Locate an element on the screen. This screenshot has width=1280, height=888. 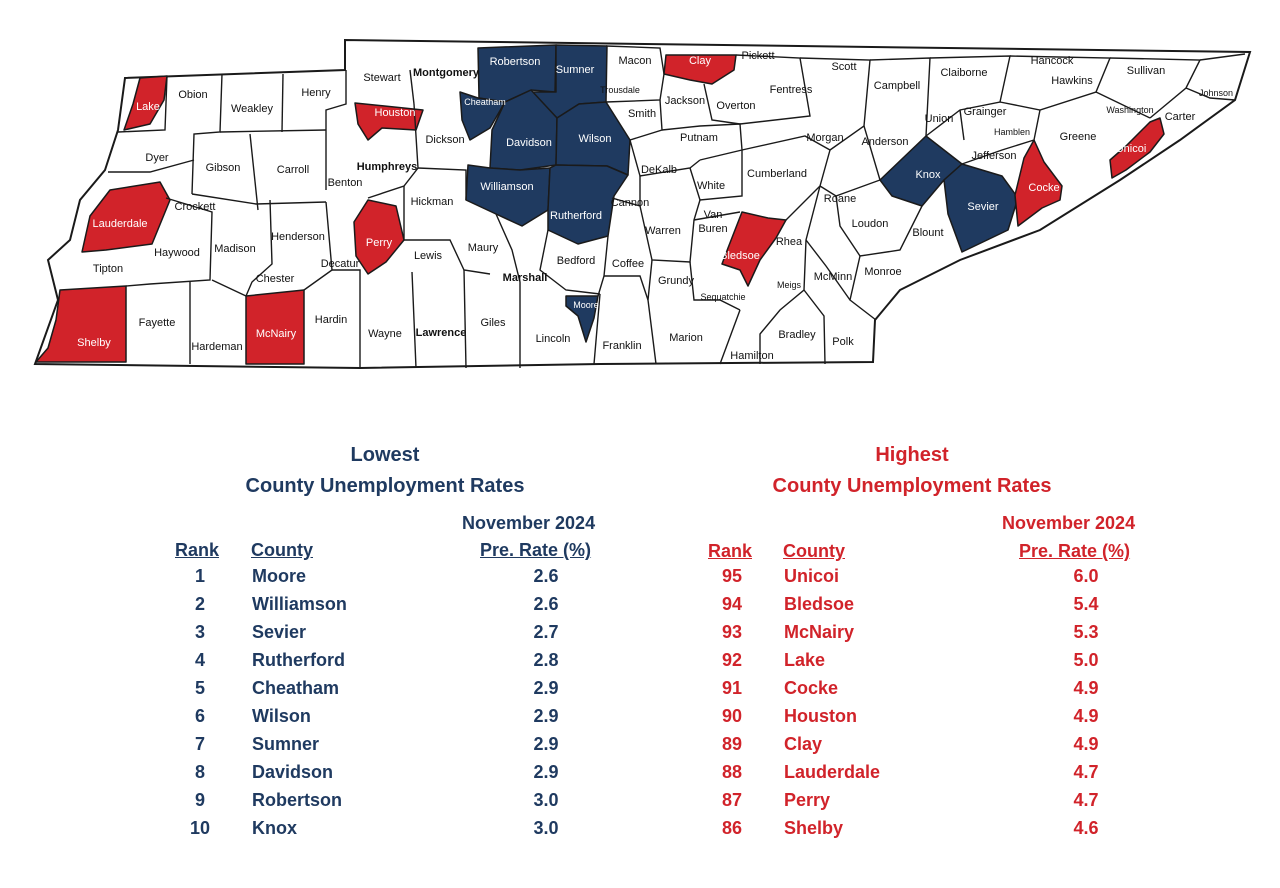
county-label-unicoi: Unicoi is located at coordinates (1131, 149).